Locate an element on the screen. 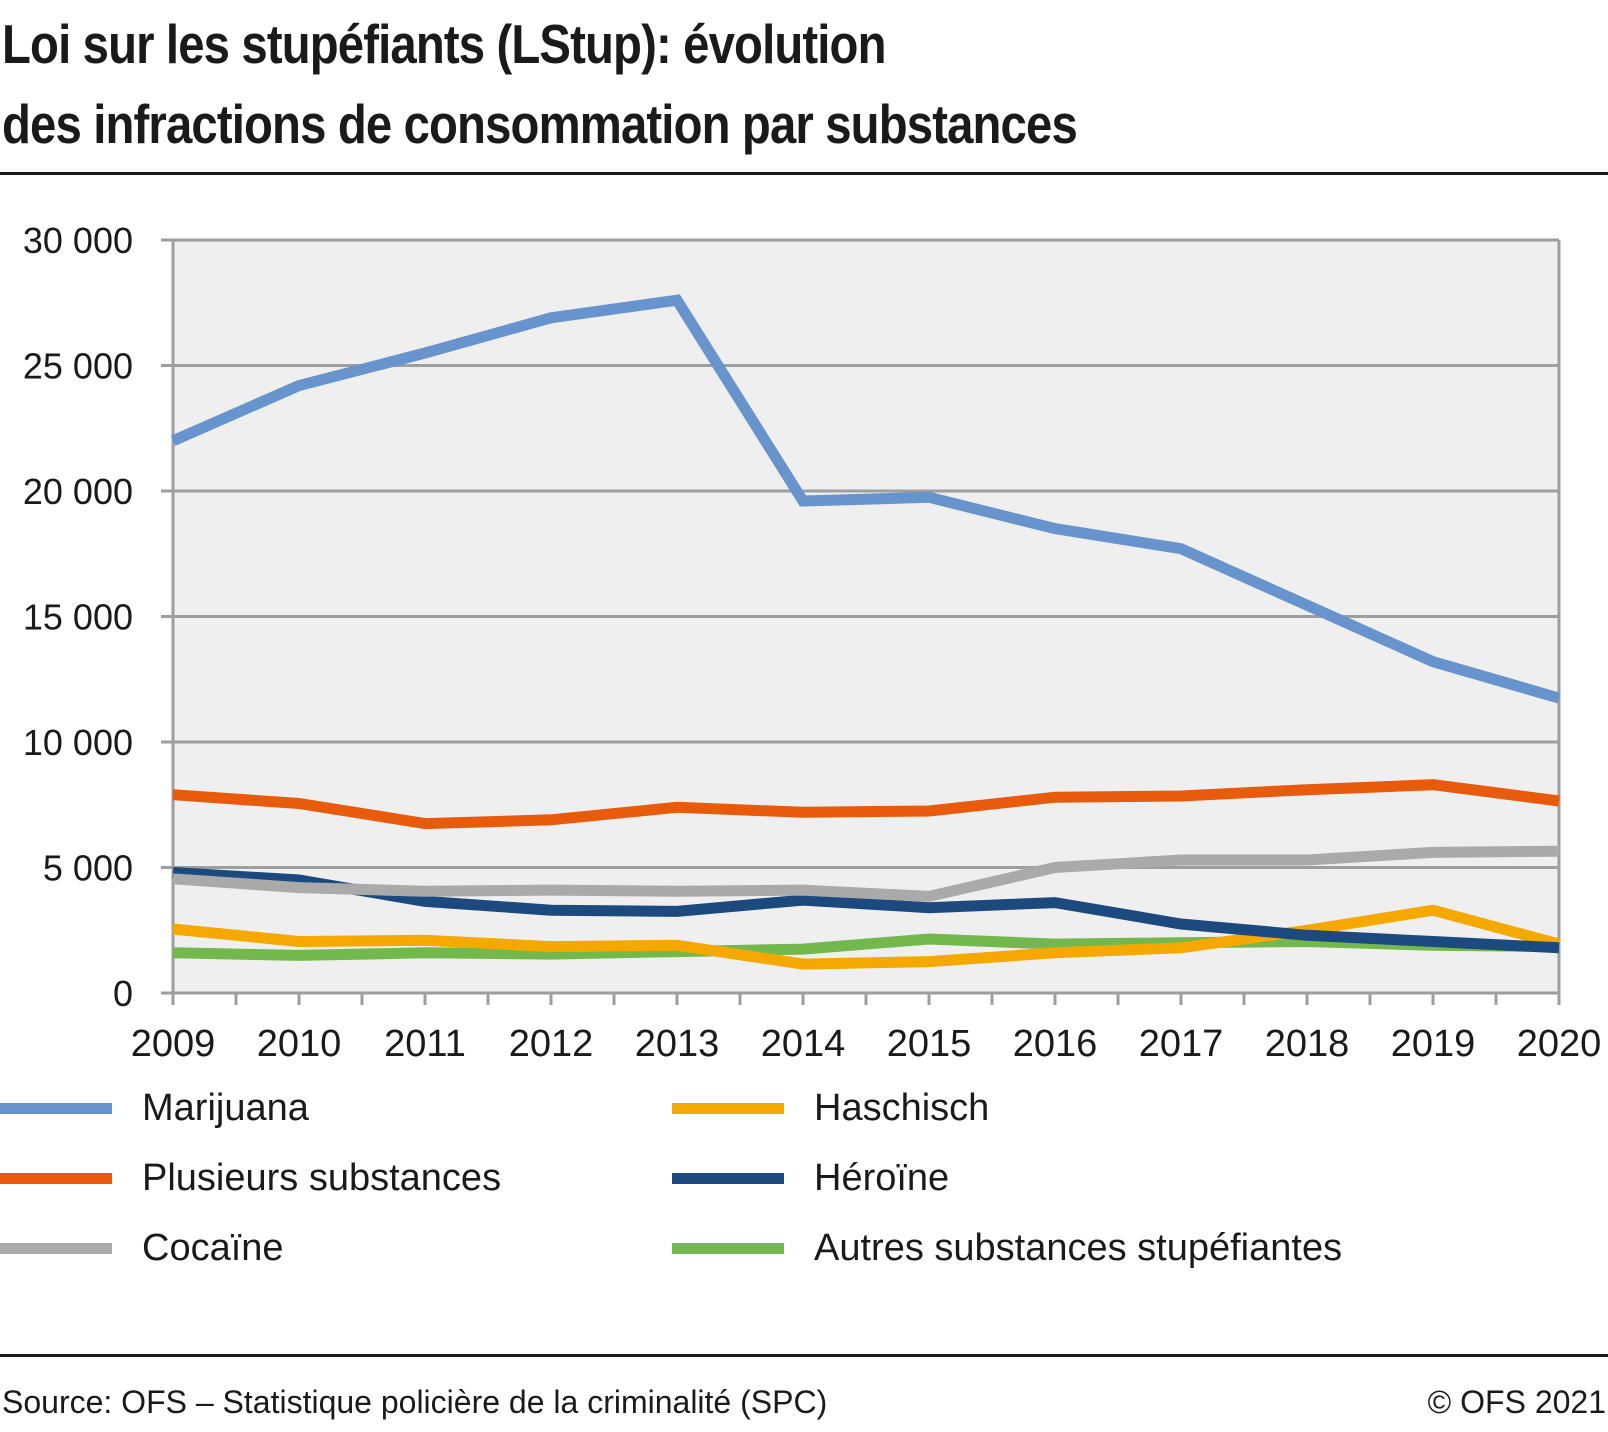 The height and width of the screenshot is (1432, 1608). x-tick-label: 2011 is located at coordinates (425, 1041).